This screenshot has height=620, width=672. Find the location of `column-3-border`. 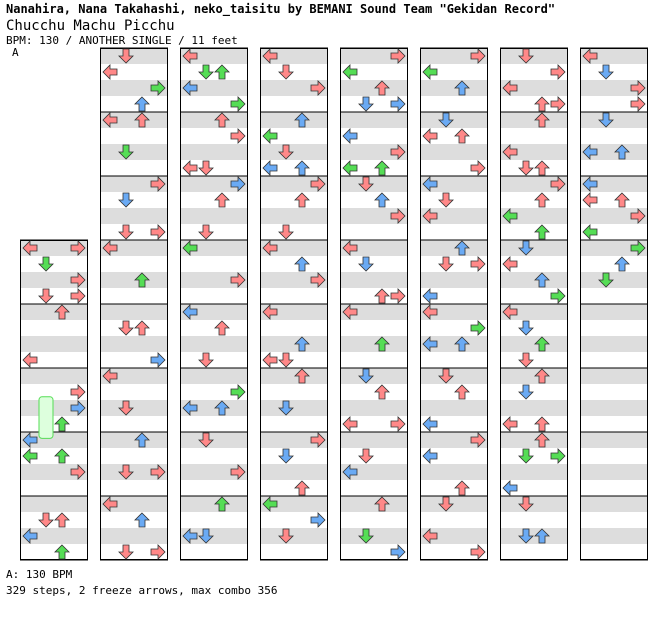

column-3-border is located at coordinates (214, 304).